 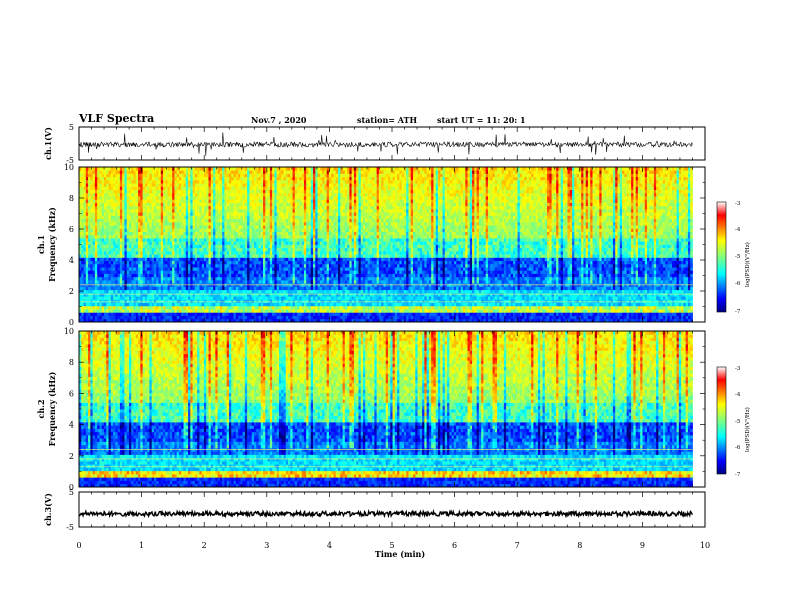 I want to click on cb1-tick-2: -4, so click(x=738, y=230).